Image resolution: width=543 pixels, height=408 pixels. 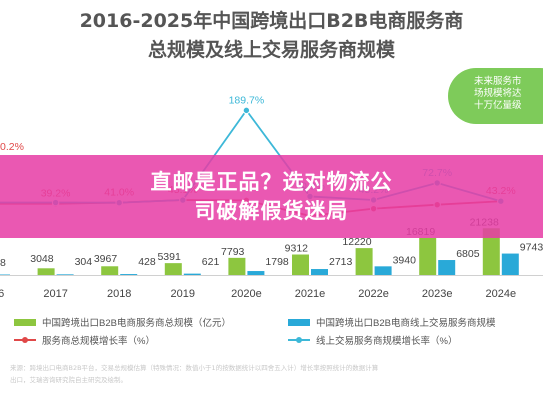 What do you see at coordinates (405, 260) in the screenshot?
I see `bar-label-online-2022e: 3940` at bounding box center [405, 260].